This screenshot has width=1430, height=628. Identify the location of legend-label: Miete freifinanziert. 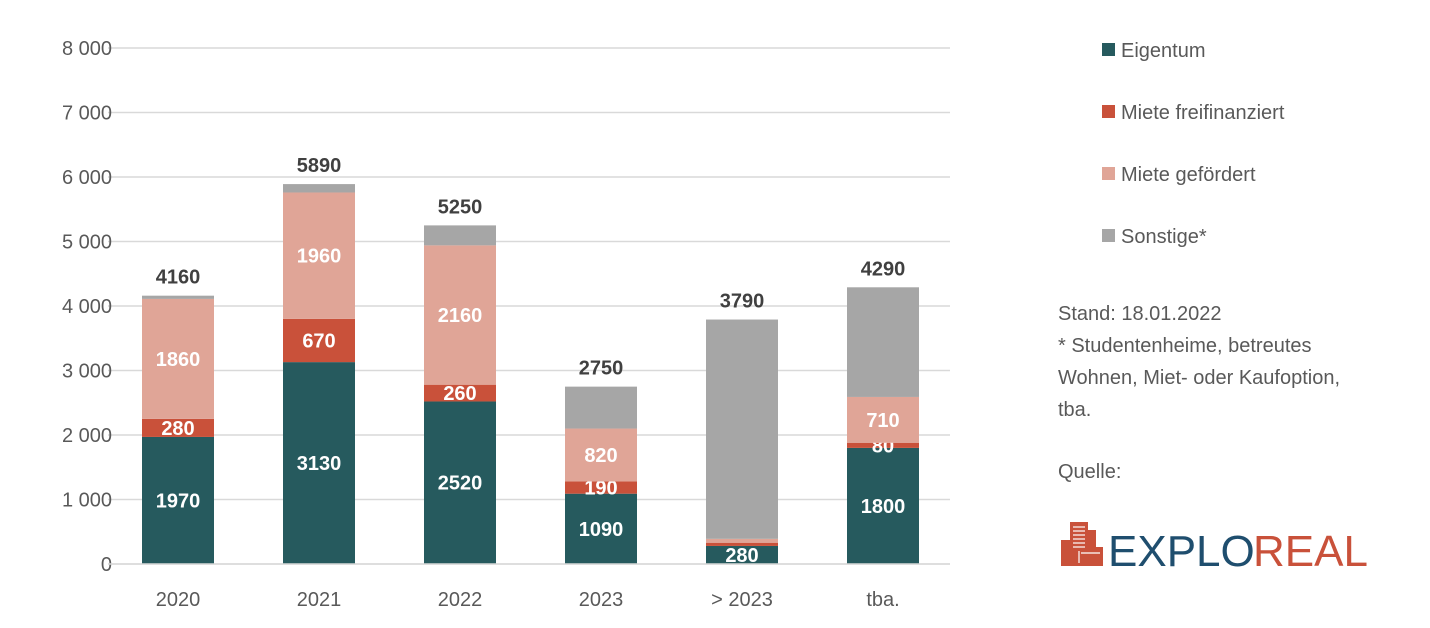
(1203, 113).